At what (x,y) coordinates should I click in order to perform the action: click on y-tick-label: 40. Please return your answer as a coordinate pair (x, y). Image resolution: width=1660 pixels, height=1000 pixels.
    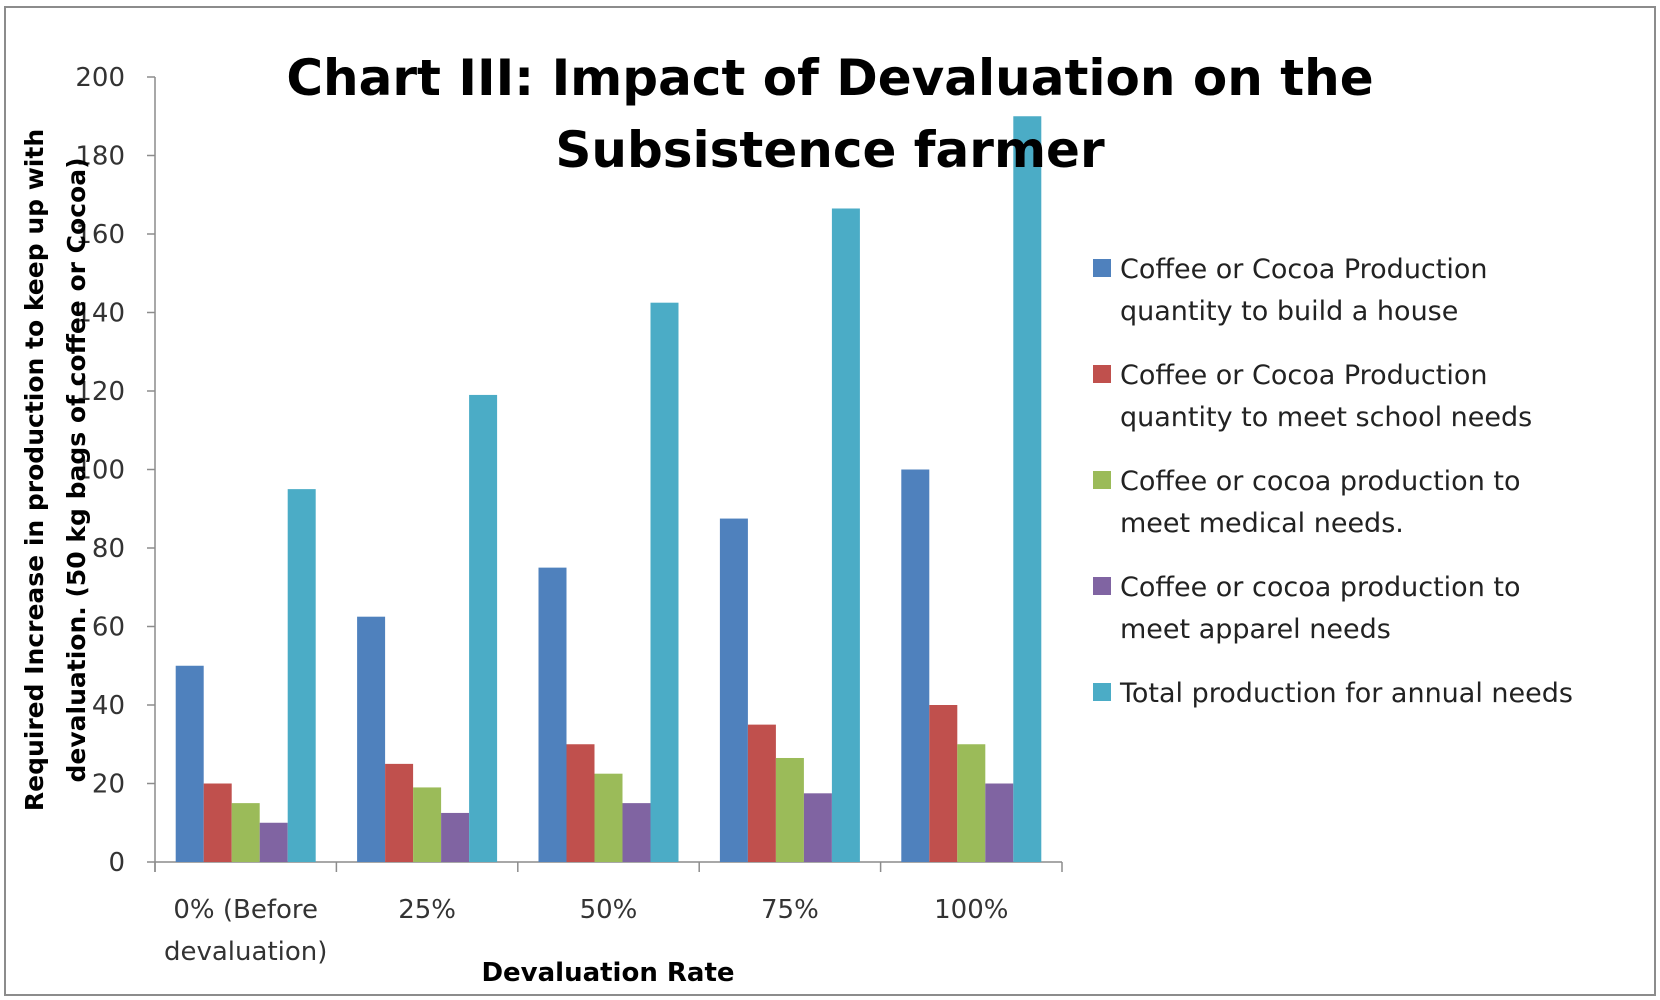
    Looking at the image, I should click on (108, 706).